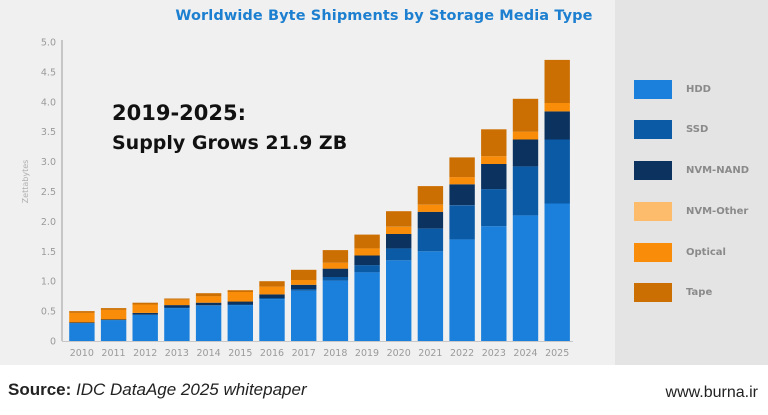 The image size is (768, 415). What do you see at coordinates (462, 181) in the screenshot?
I see `bar-optical-2022` at bounding box center [462, 181].